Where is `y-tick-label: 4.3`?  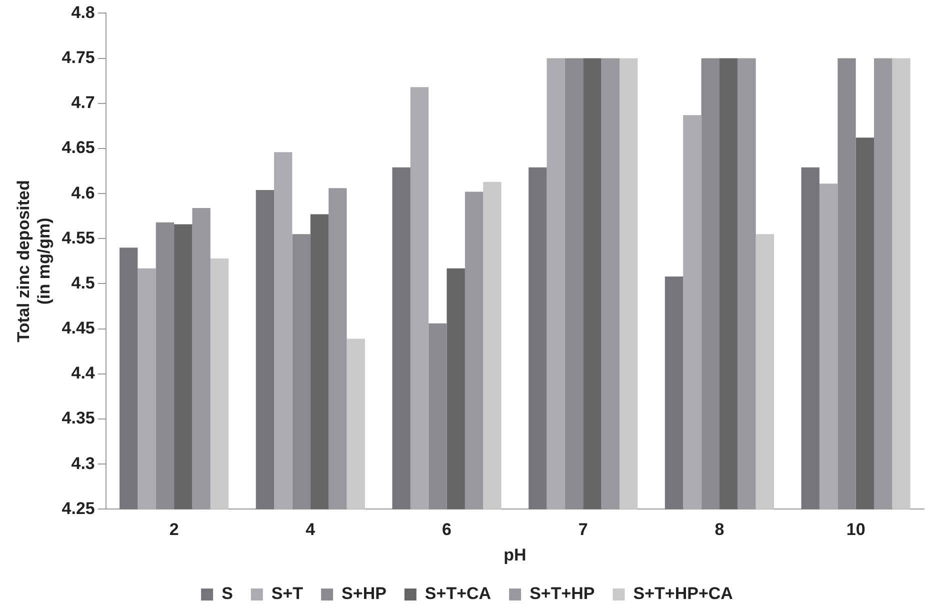 y-tick-label: 4.3 is located at coordinates (83, 463).